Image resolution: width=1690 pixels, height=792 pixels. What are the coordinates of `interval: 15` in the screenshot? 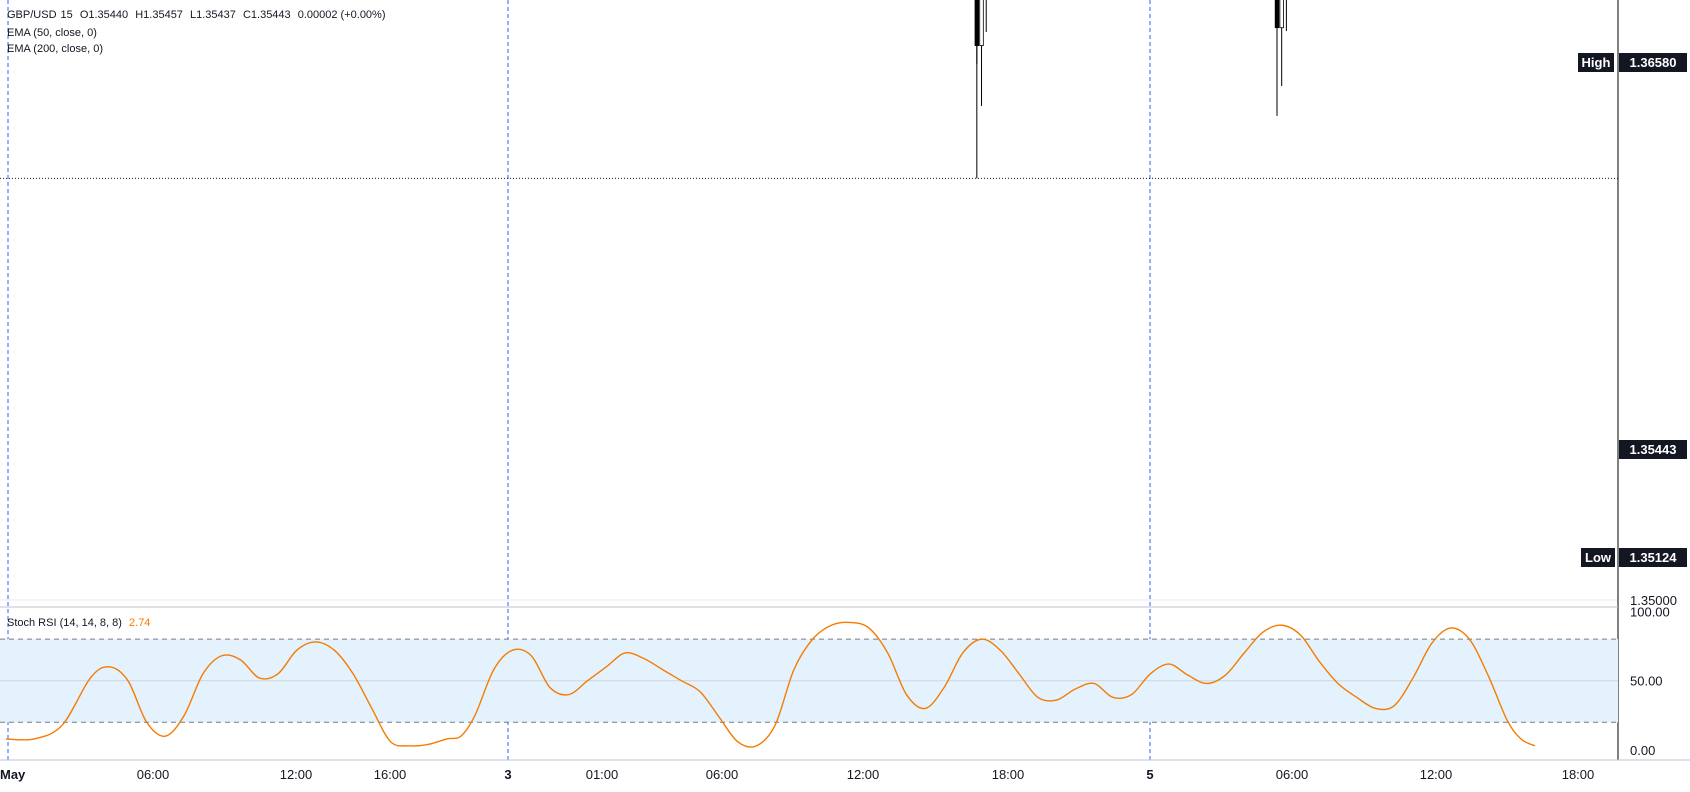 It's located at (66, 15).